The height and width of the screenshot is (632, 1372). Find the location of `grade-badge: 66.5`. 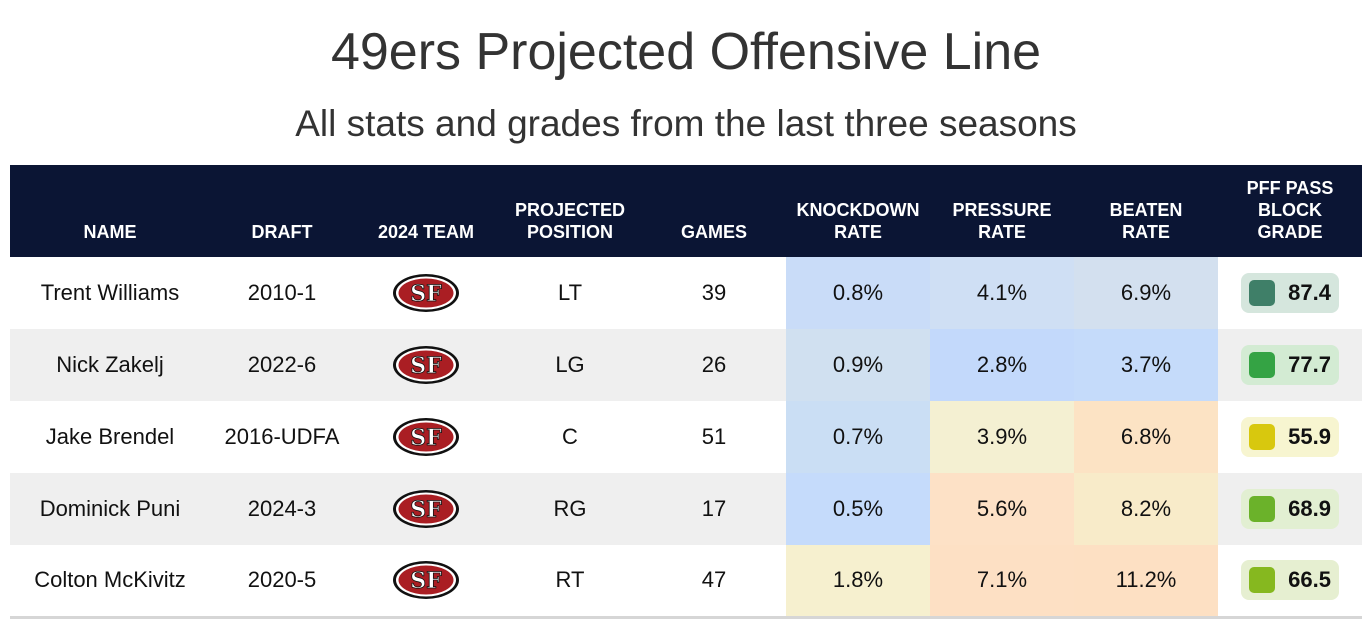

grade-badge: 66.5 is located at coordinates (1290, 580).